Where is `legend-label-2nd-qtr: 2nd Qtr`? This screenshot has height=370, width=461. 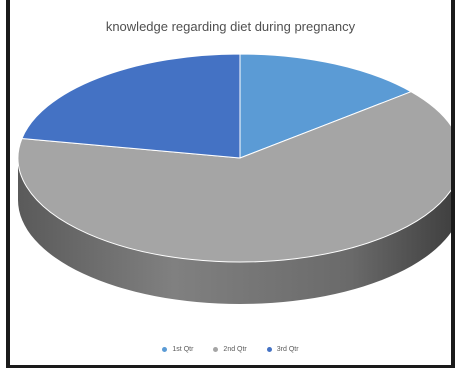
legend-label-2nd-qtr: 2nd Qtr is located at coordinates (235, 349).